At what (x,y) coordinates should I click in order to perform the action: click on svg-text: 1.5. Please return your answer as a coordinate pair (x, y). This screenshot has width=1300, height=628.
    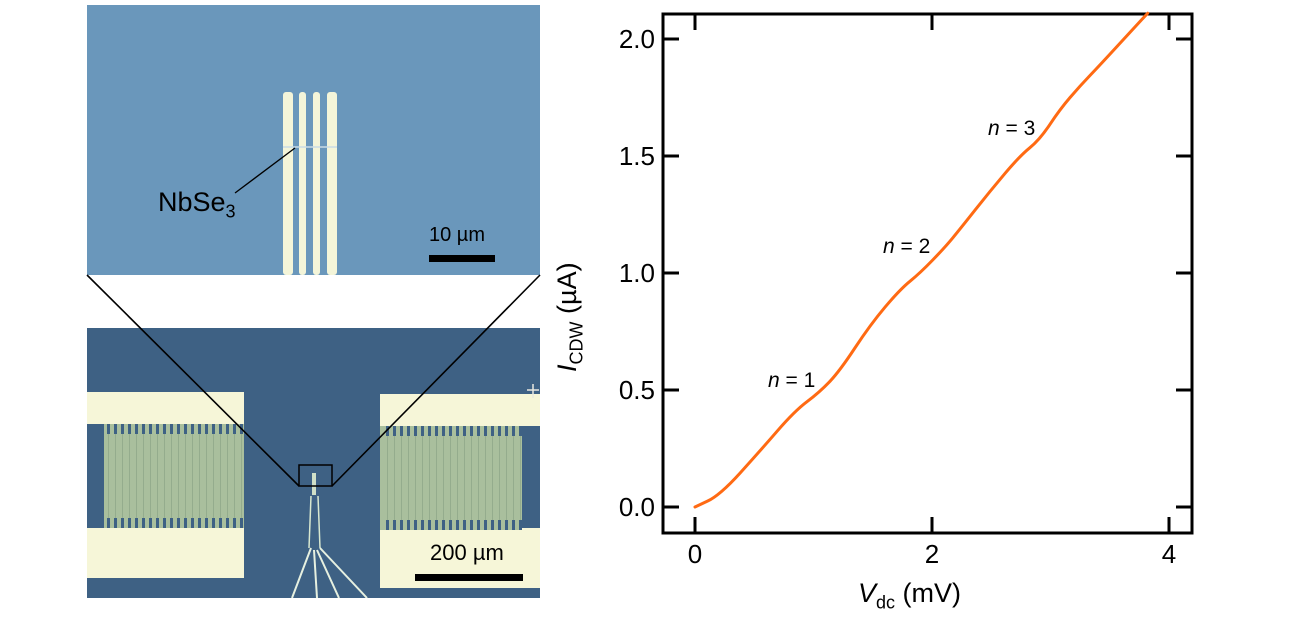
    Looking at the image, I should click on (637, 156).